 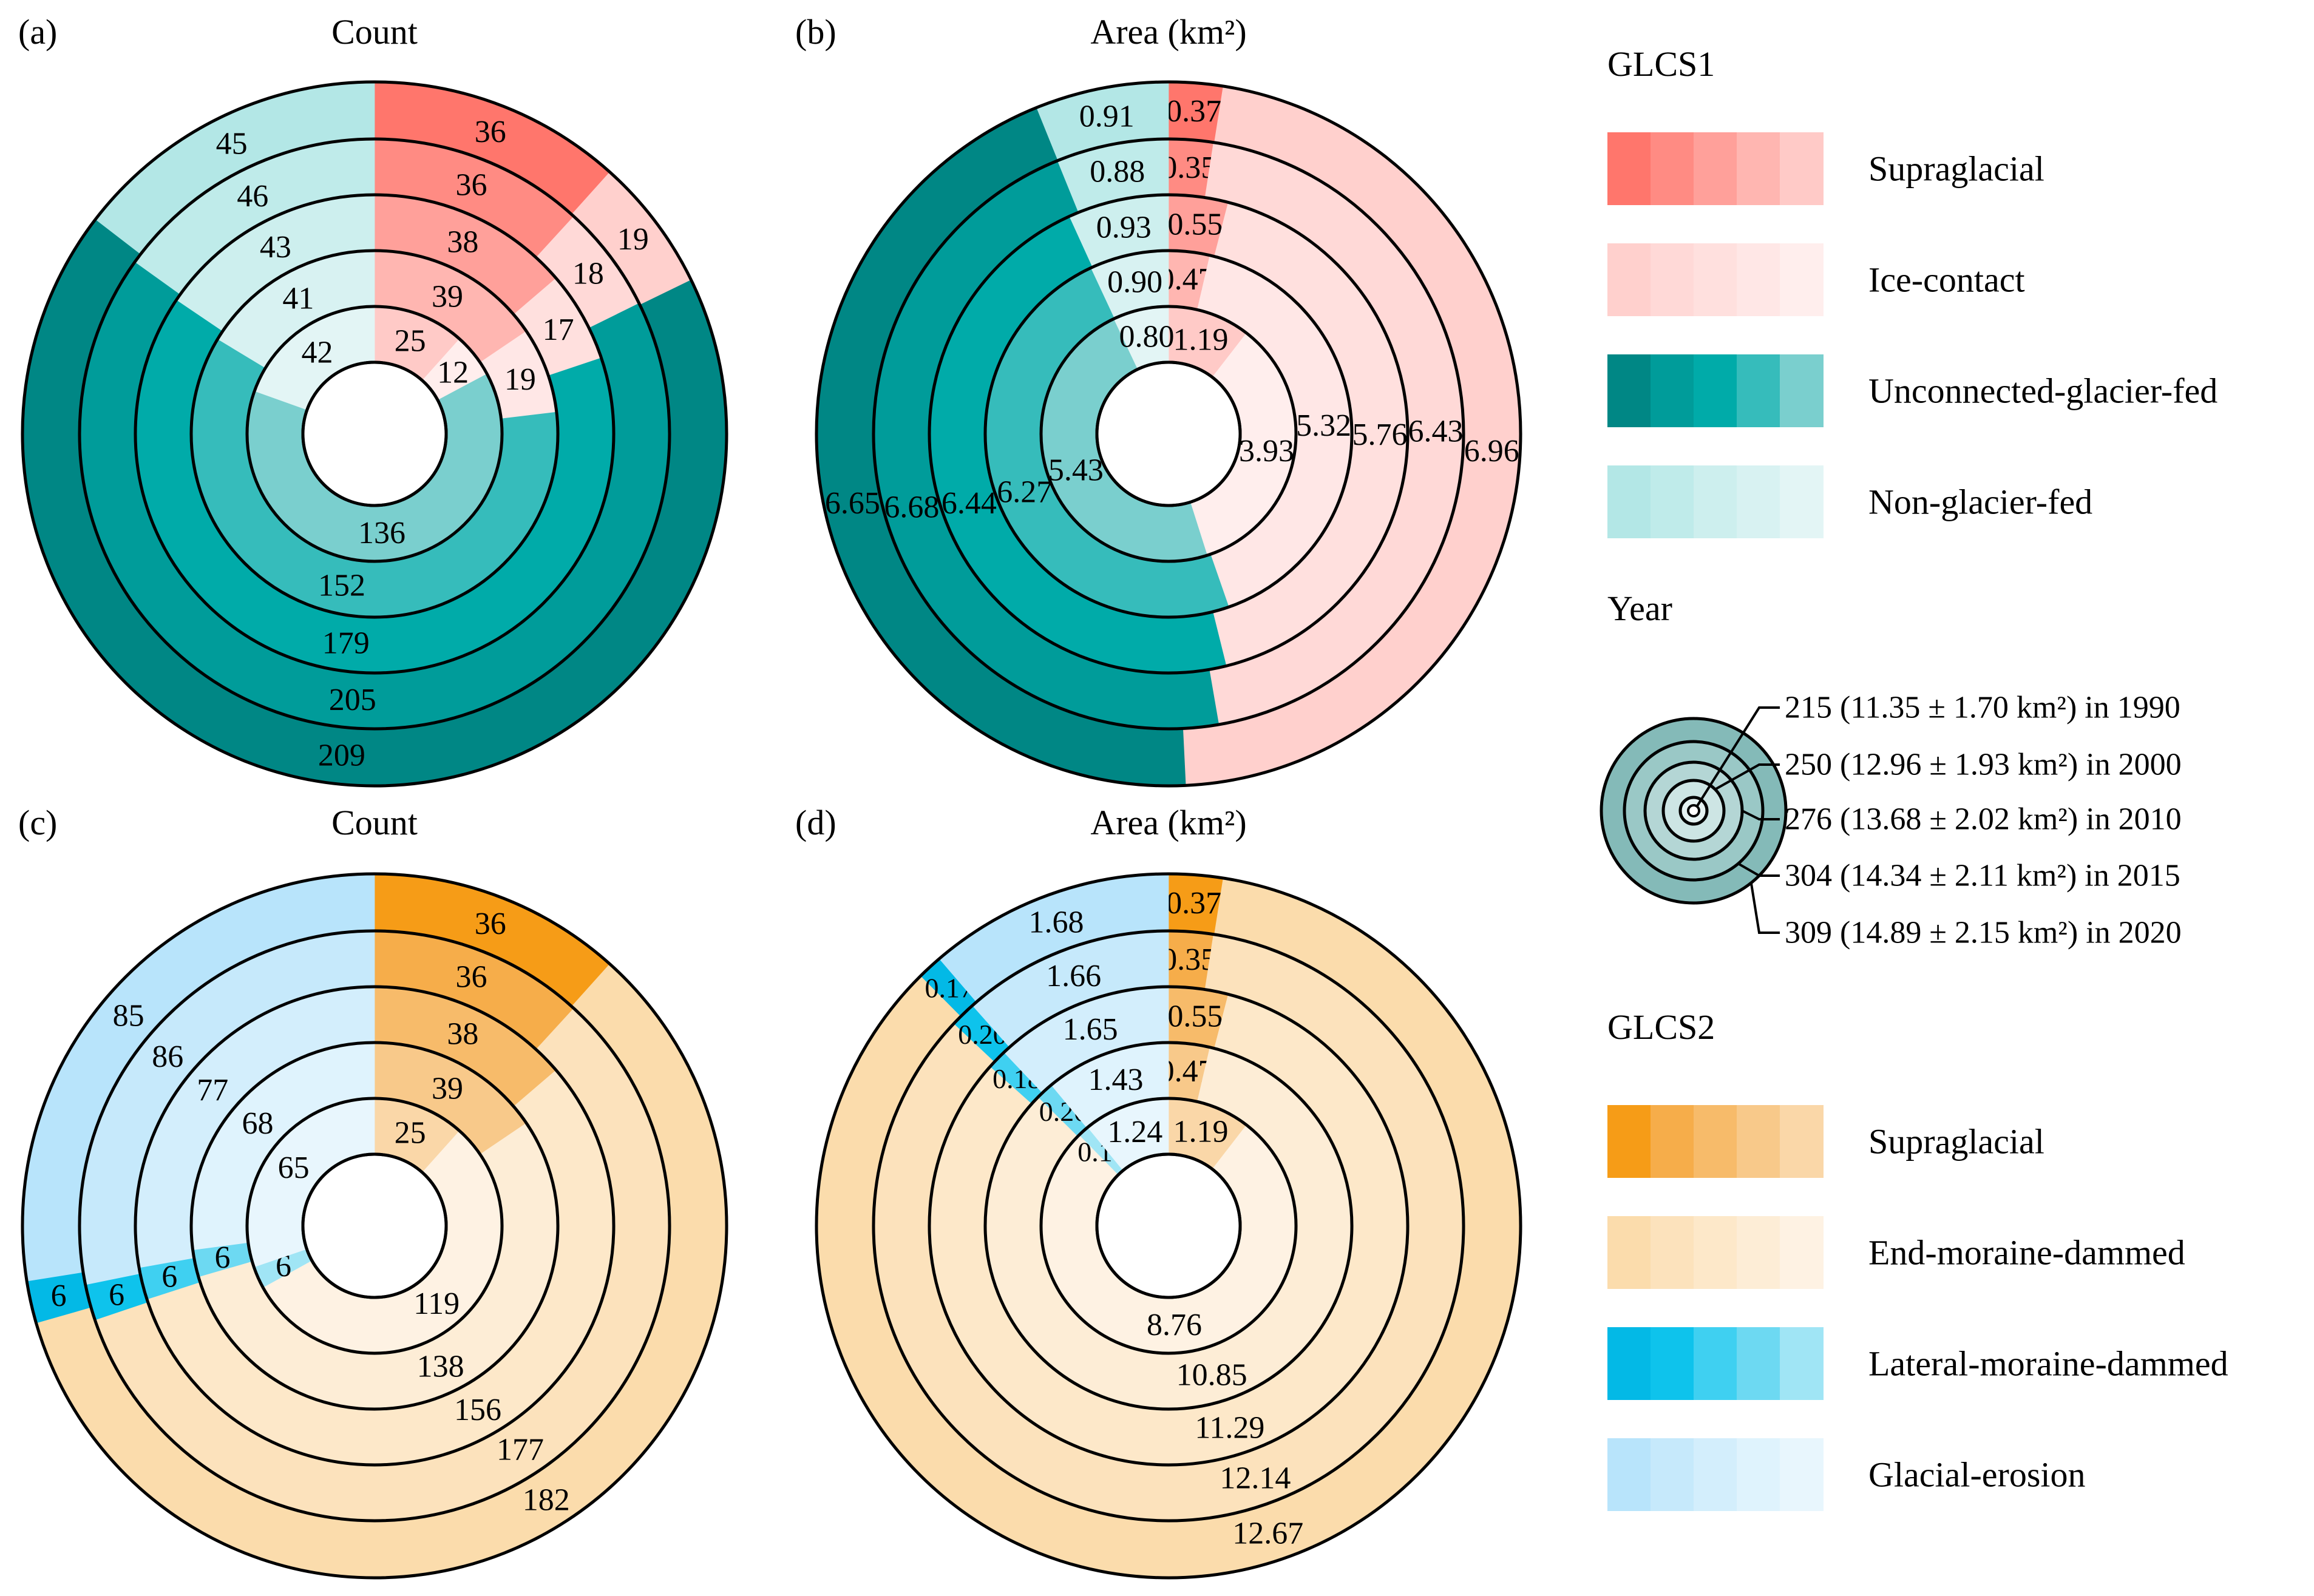 What do you see at coordinates (1380, 435) in the screenshot?
I see `slice-label: 5.76` at bounding box center [1380, 435].